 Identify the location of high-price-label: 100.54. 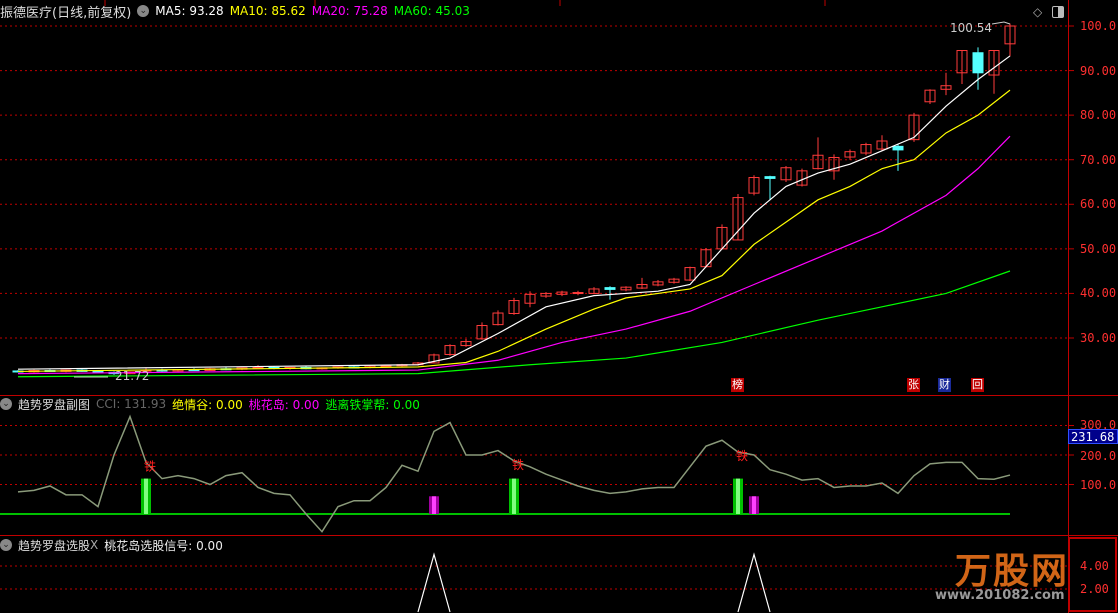
(971, 28).